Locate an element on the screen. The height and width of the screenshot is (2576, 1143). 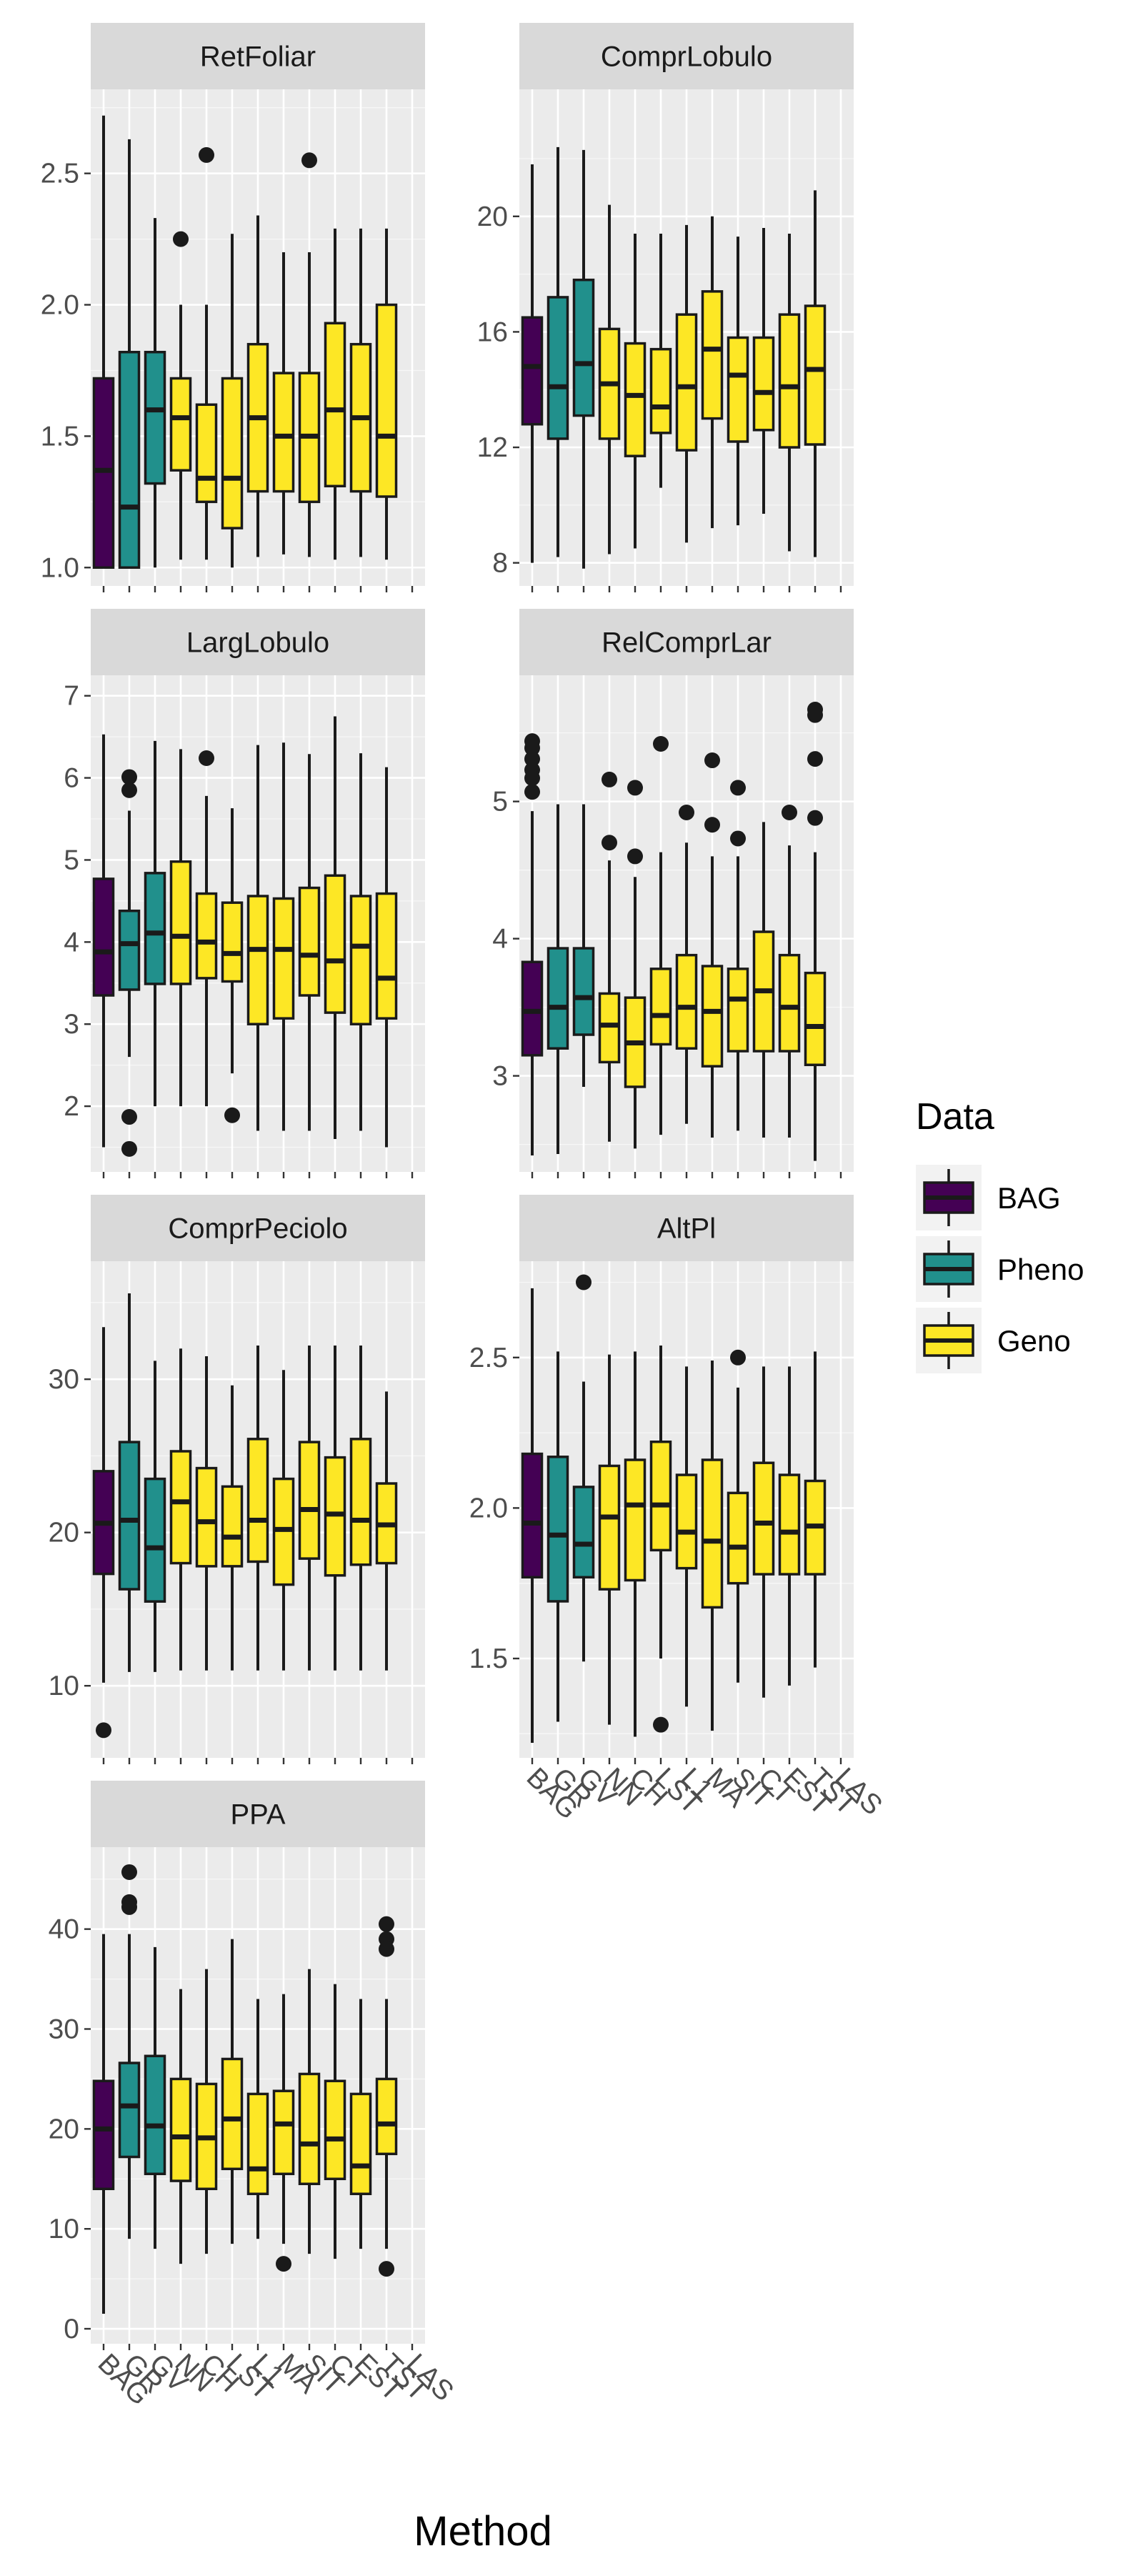
y-tick-label: 1.0 is located at coordinates (60, 567).